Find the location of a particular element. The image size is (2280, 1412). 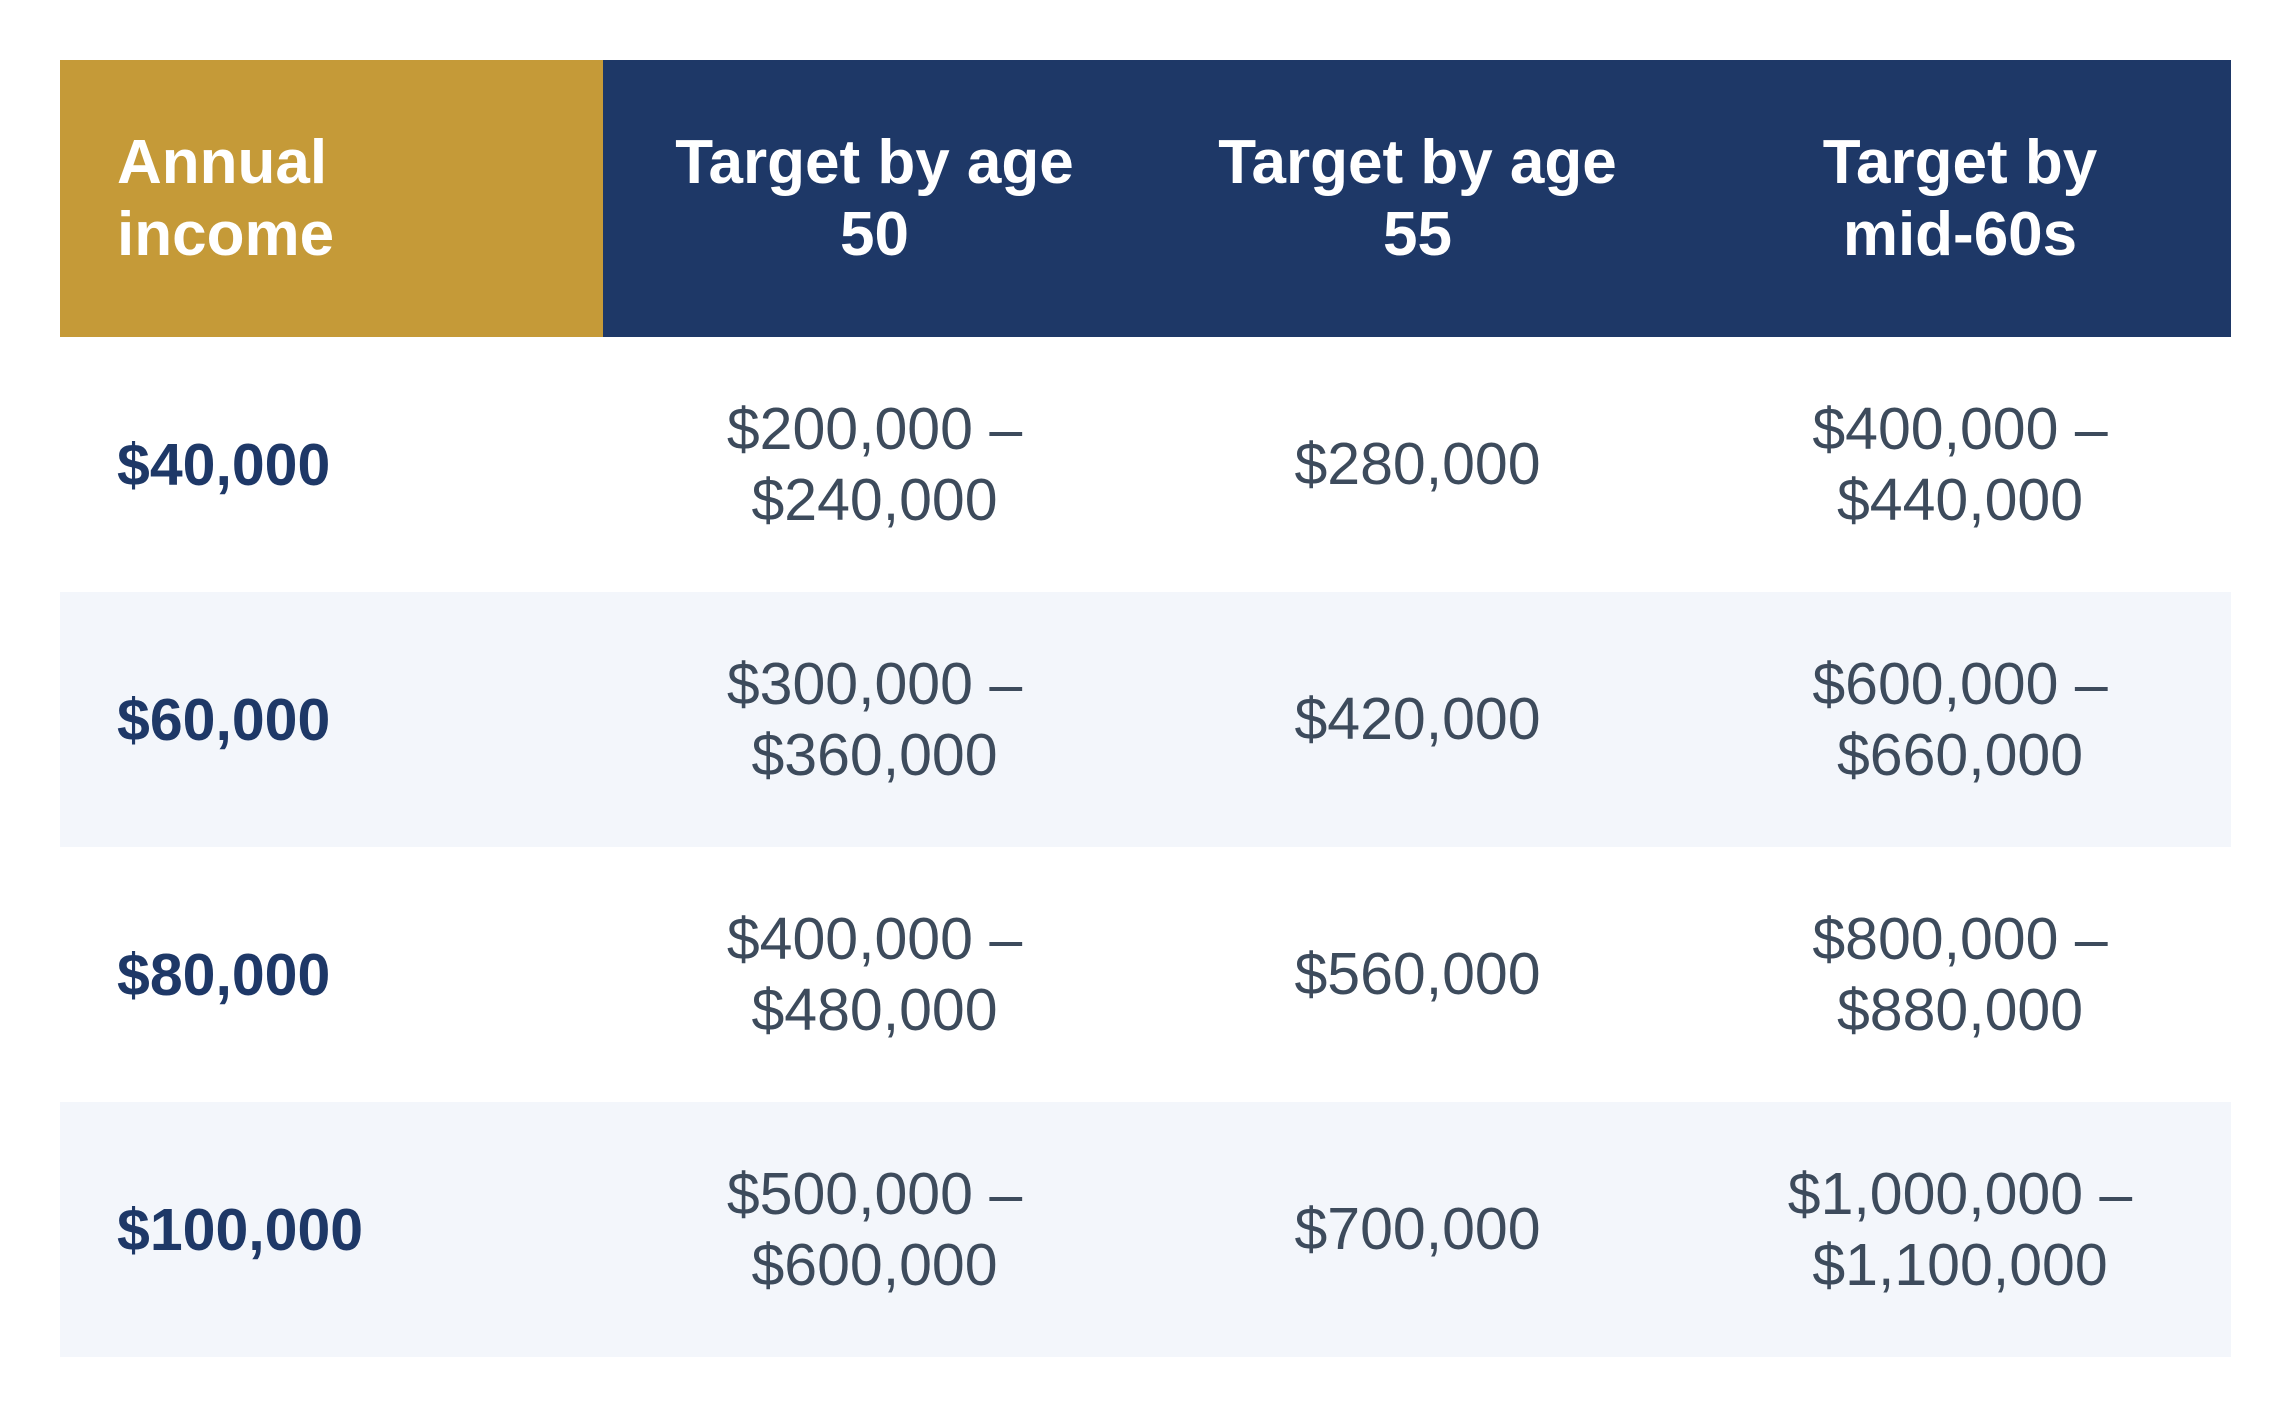

header-annual-income: Annual income is located at coordinates (331, 198).